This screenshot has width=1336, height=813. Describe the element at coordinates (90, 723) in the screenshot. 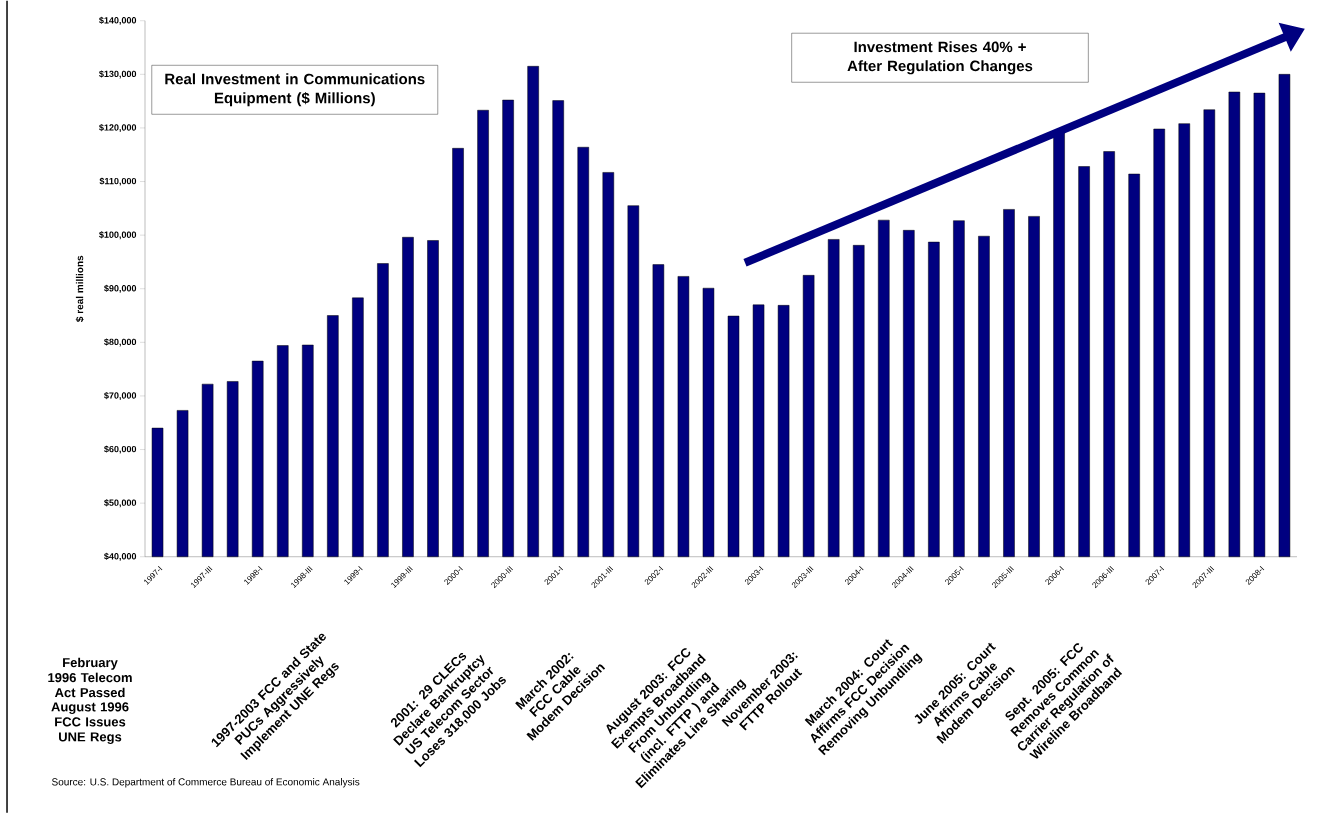

I see `text: August 1996 FCC Issues UNE Regs` at that location.